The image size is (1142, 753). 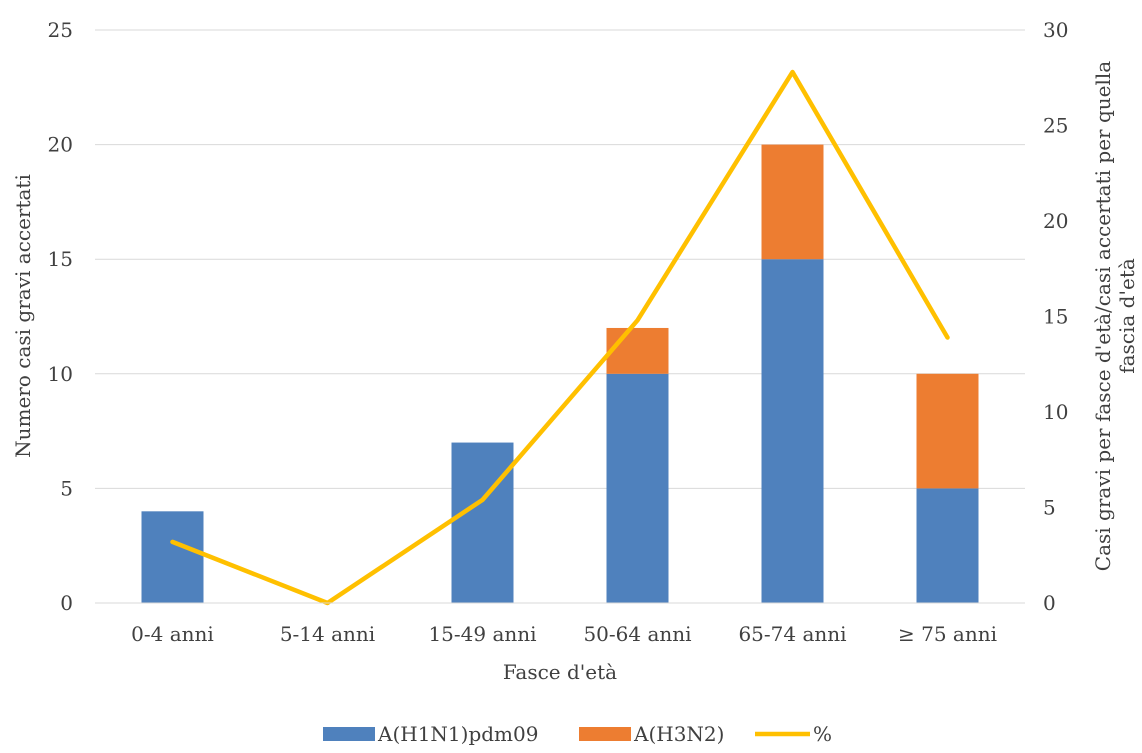 I want to click on y2-tick-label-1: 5, so click(x=1049, y=508).